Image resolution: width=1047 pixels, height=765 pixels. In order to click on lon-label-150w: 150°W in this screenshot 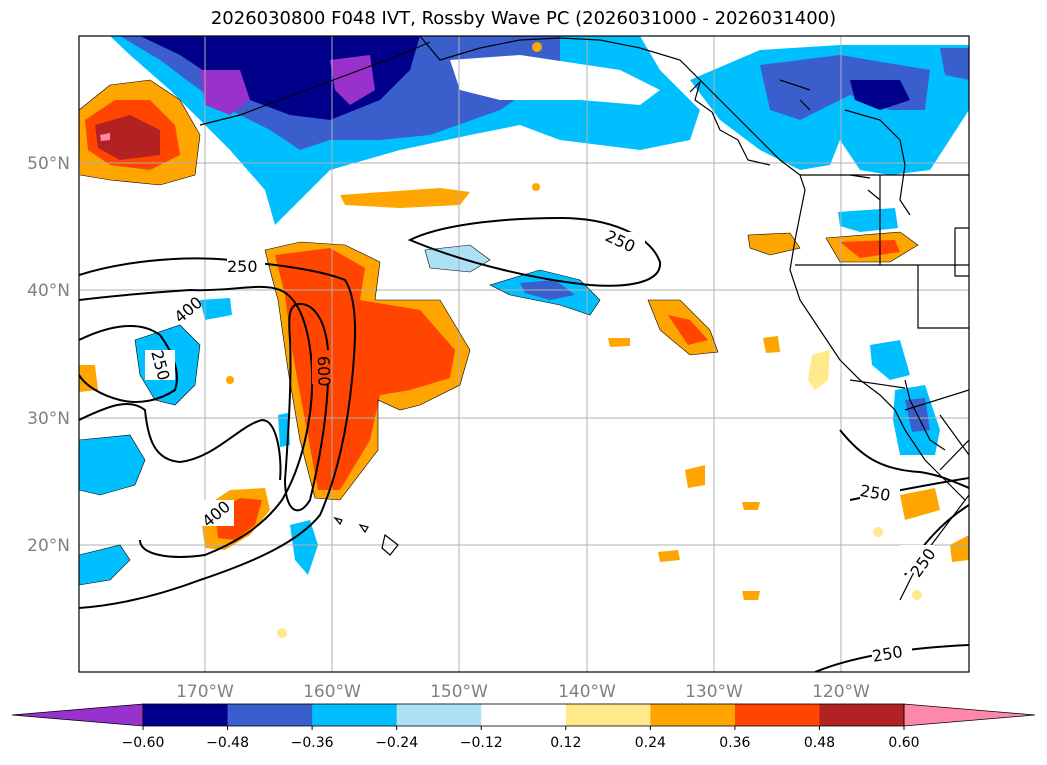, I will do `click(459, 692)`.